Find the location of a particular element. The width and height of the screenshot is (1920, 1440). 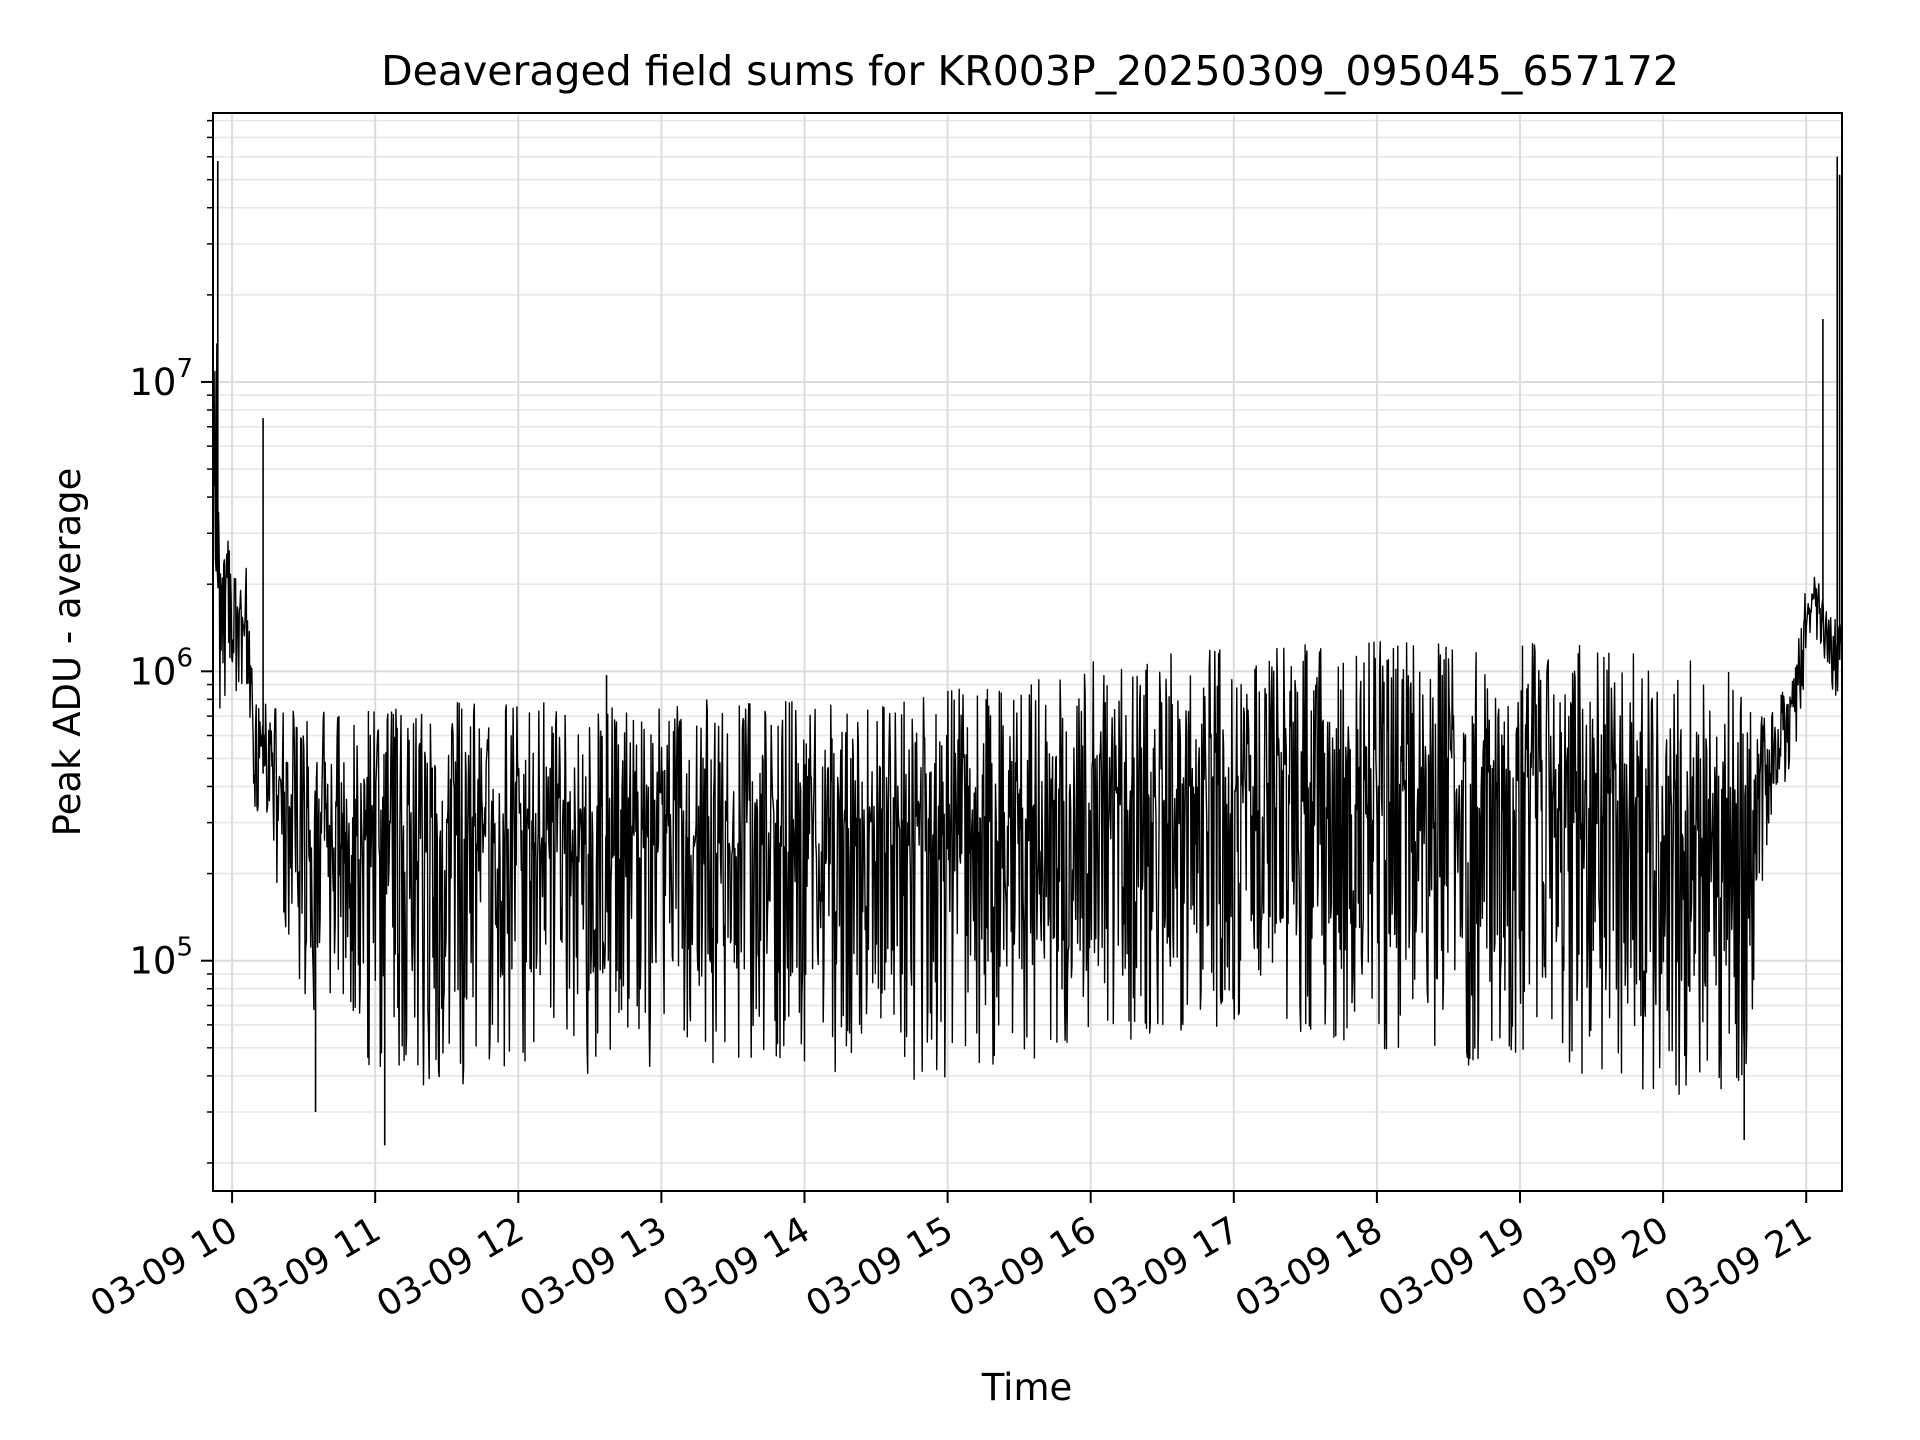

y-tick-label: 107 is located at coordinates (161, 379).